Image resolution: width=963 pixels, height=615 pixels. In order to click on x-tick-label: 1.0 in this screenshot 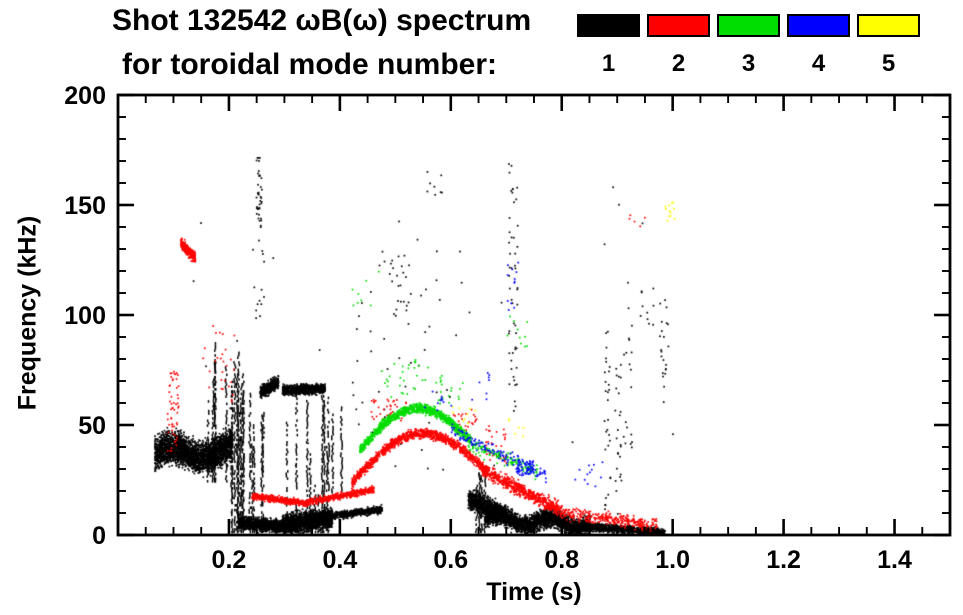, I will do `click(672, 560)`.